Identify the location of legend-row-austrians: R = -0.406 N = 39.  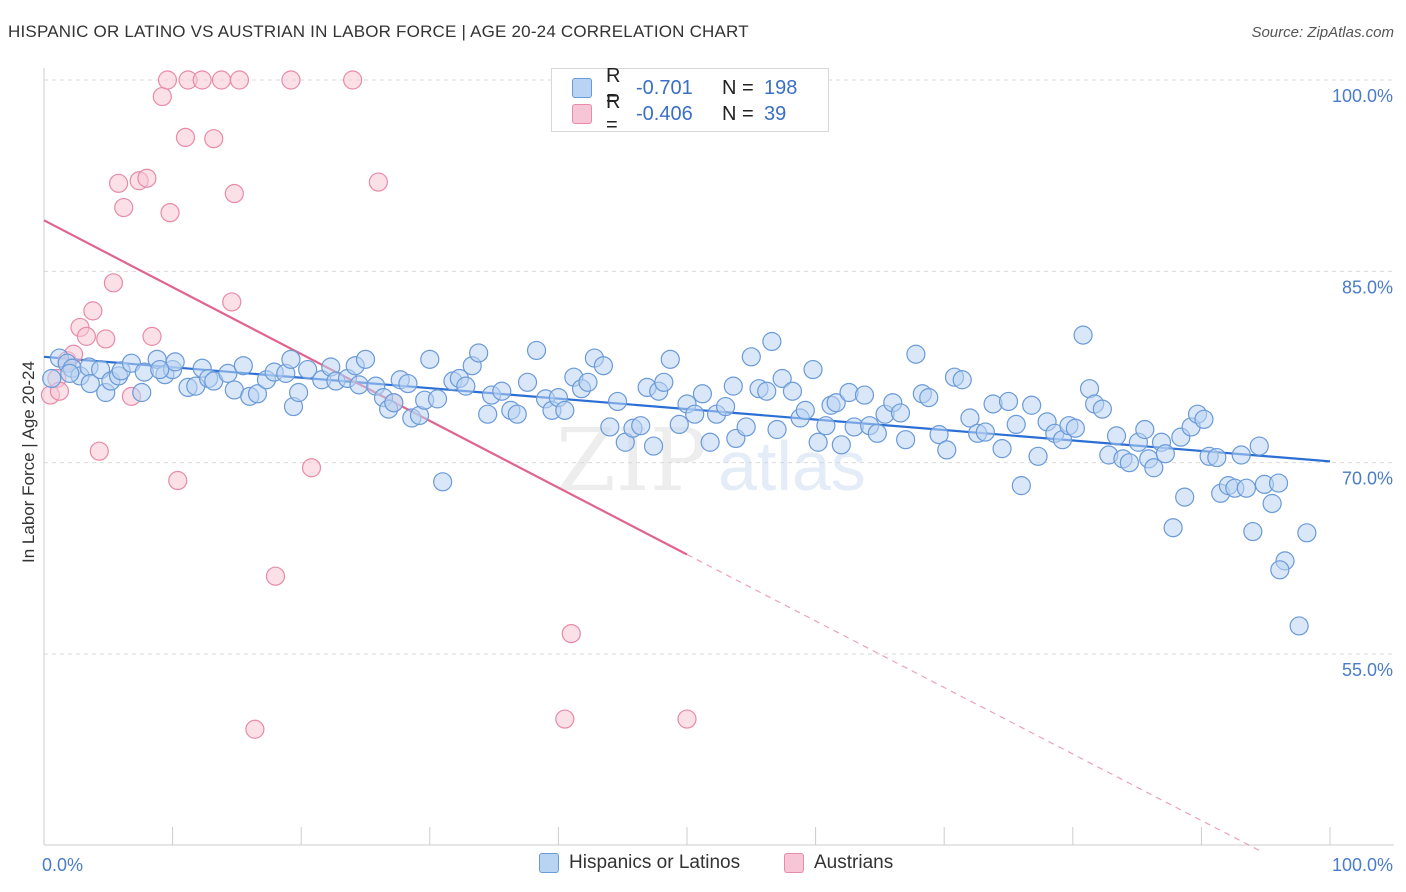
(679, 113).